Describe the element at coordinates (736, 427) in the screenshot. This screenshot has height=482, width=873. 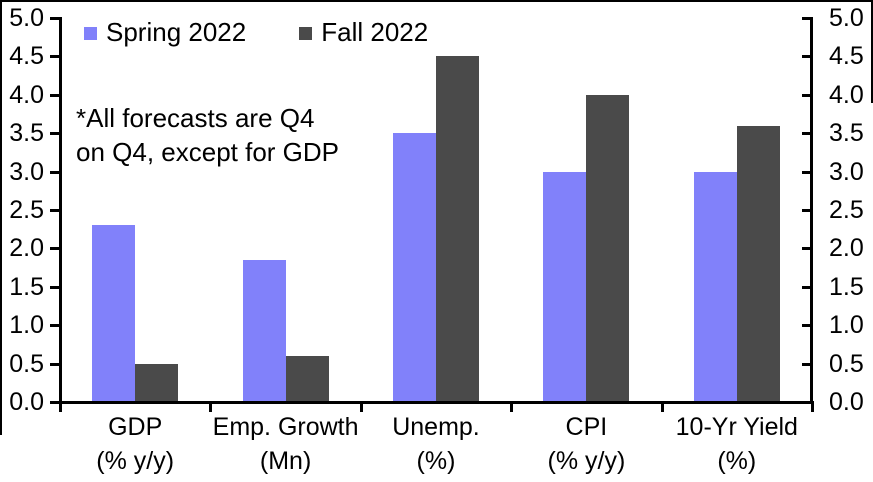
I see `x-category-label-line: 10-Yr Yield` at that location.